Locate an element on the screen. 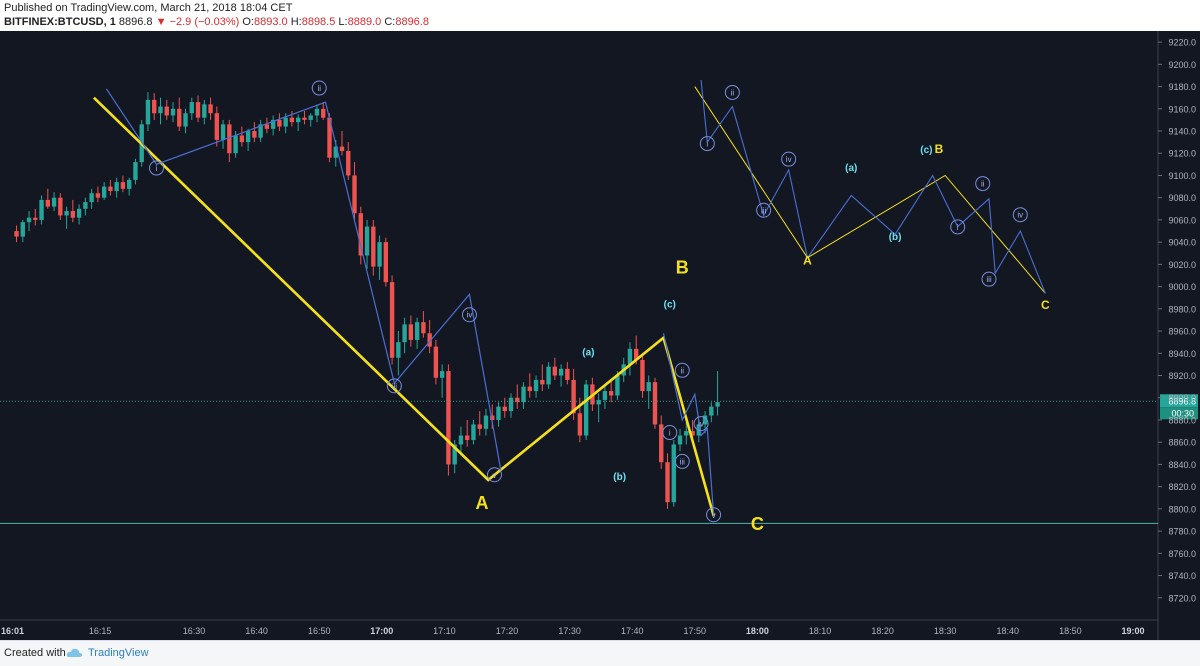 The width and height of the screenshot is (1200, 666). last-price: 8896.8 is located at coordinates (135, 22).